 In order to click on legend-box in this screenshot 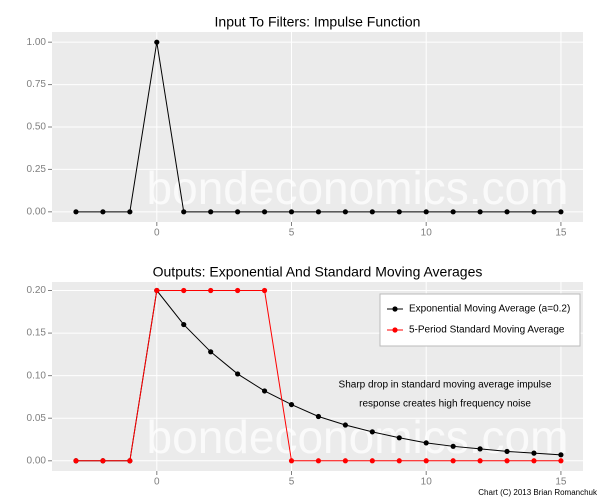, I will do `click(480, 320)`.